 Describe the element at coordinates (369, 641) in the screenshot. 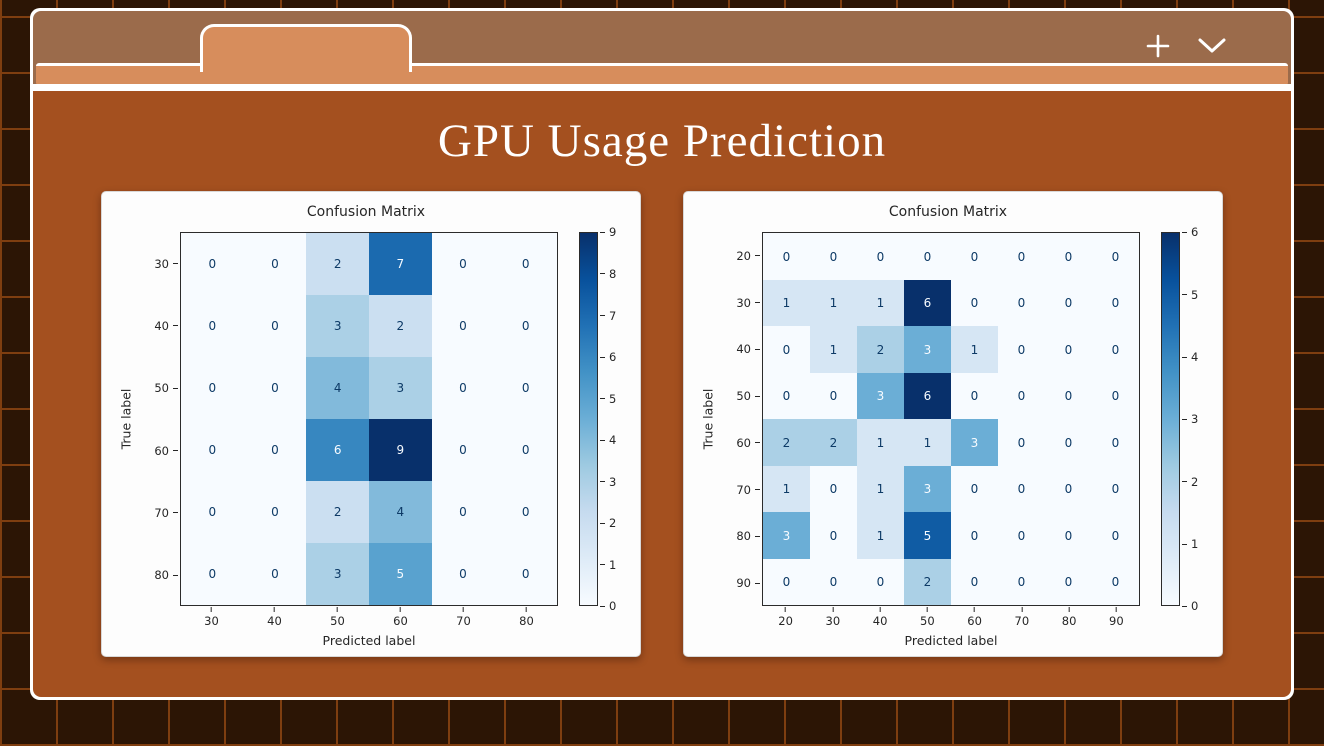

I see `x-axis-label: Predicted label` at that location.